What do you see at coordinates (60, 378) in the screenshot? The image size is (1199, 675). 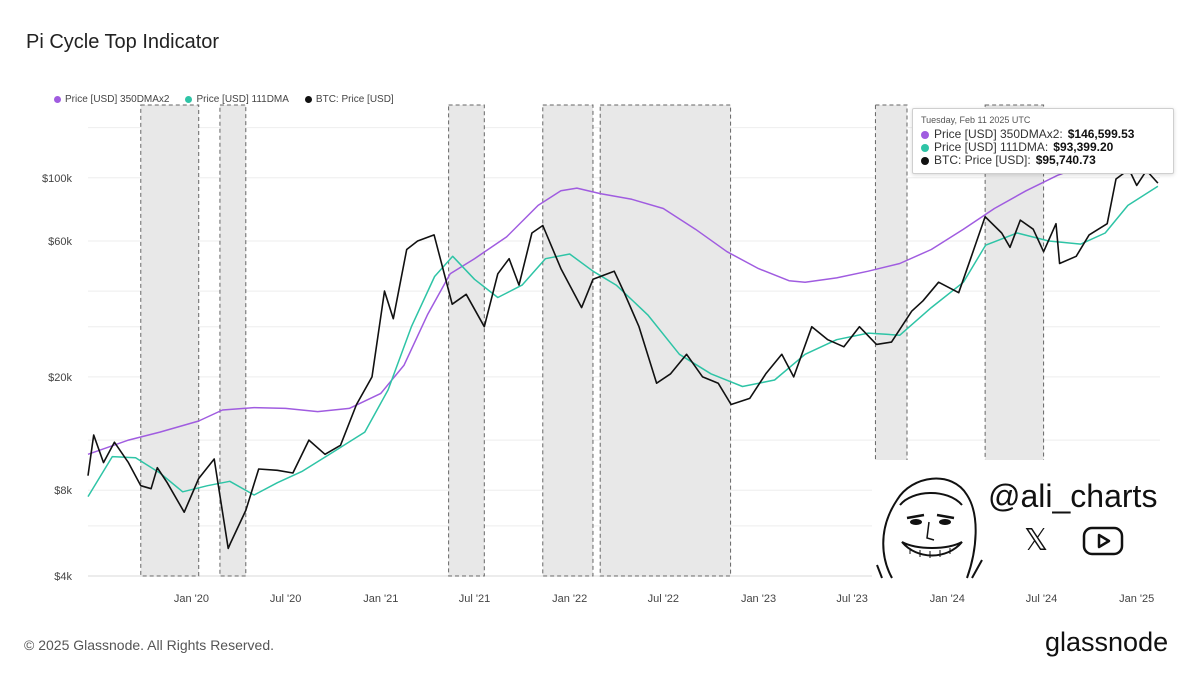 I see `y-tick-label: $20k` at bounding box center [60, 378].